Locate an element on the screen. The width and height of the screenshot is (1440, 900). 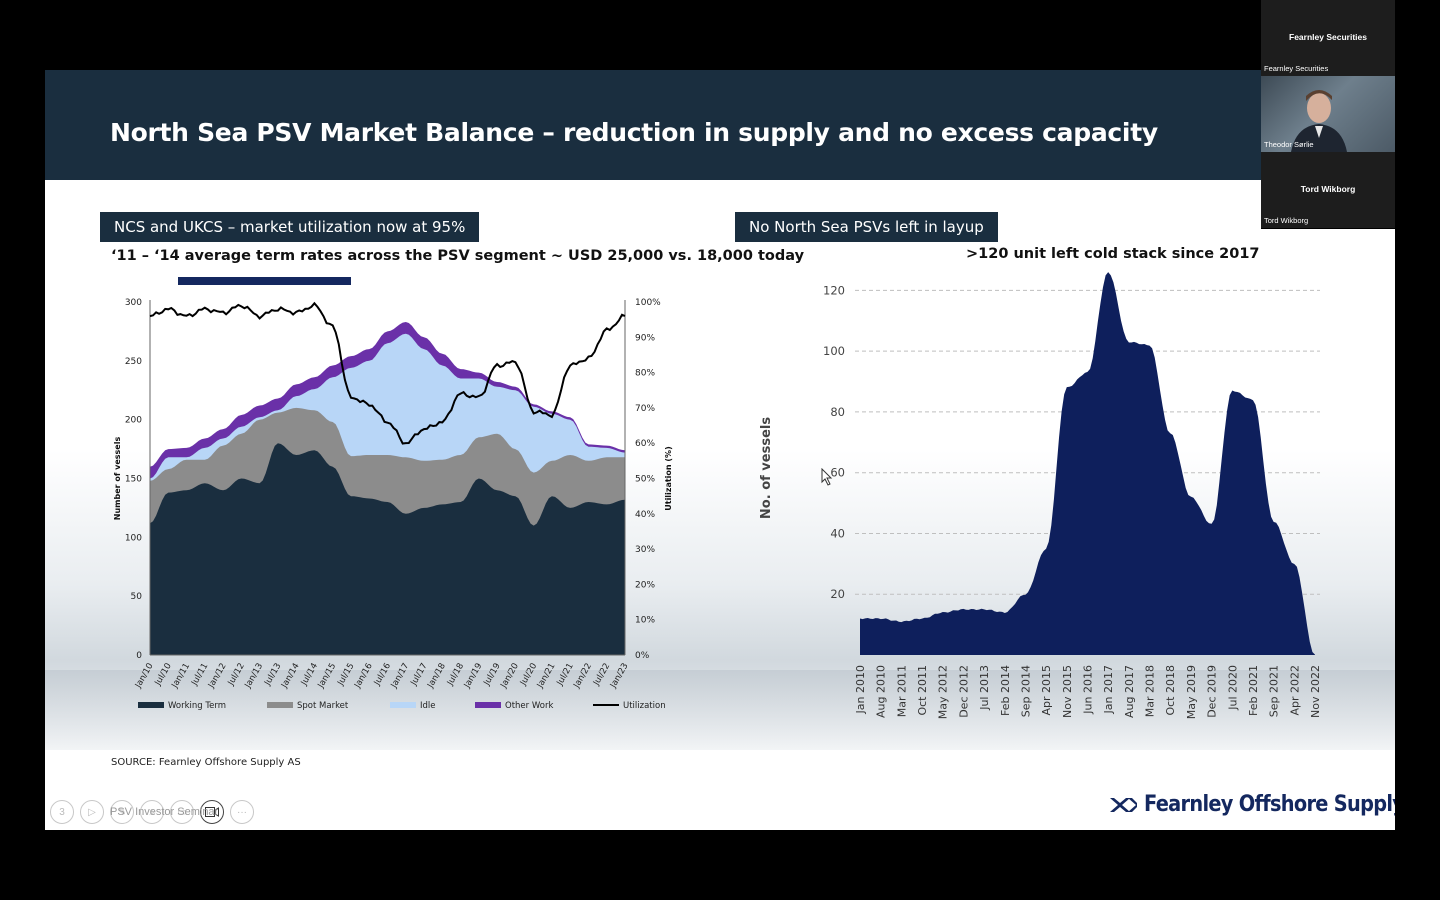
y-tick-label: 120 is located at coordinates (834, 290).